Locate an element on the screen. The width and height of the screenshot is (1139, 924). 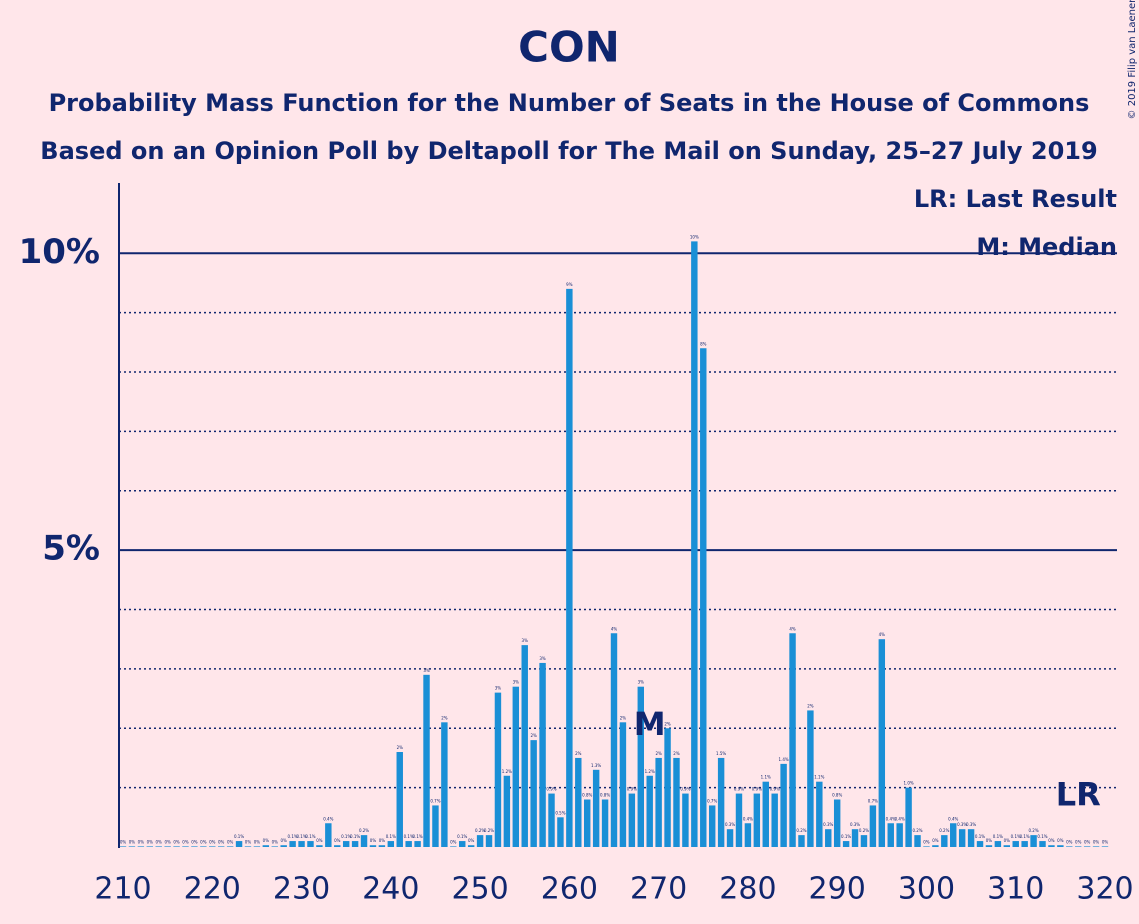
marker-label: M is located at coordinates (650, 724).